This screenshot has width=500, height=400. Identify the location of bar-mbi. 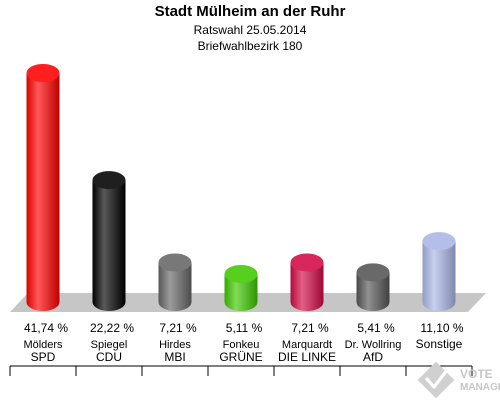
(175, 286).